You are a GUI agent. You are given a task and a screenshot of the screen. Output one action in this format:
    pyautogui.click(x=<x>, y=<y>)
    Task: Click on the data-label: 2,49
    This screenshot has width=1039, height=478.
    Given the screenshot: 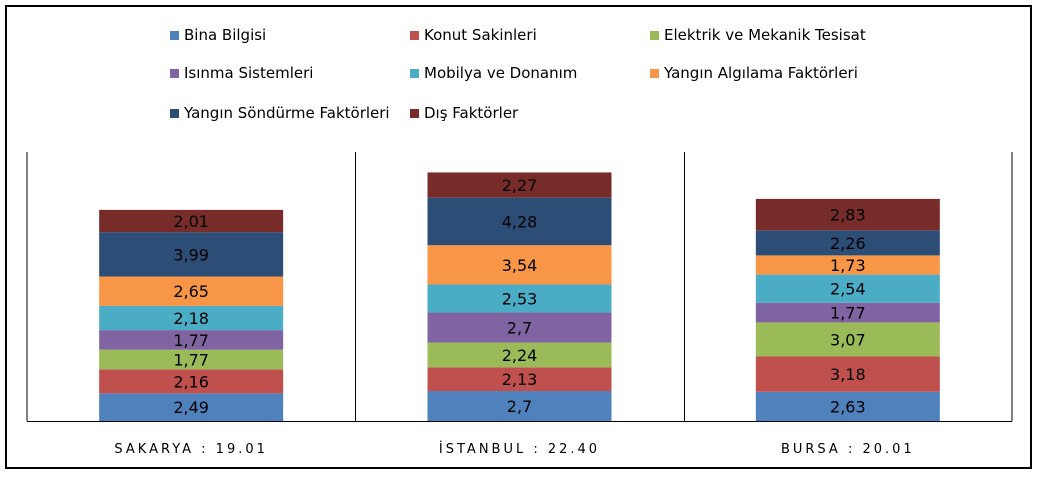 What is the action you would take?
    pyautogui.click(x=191, y=407)
    